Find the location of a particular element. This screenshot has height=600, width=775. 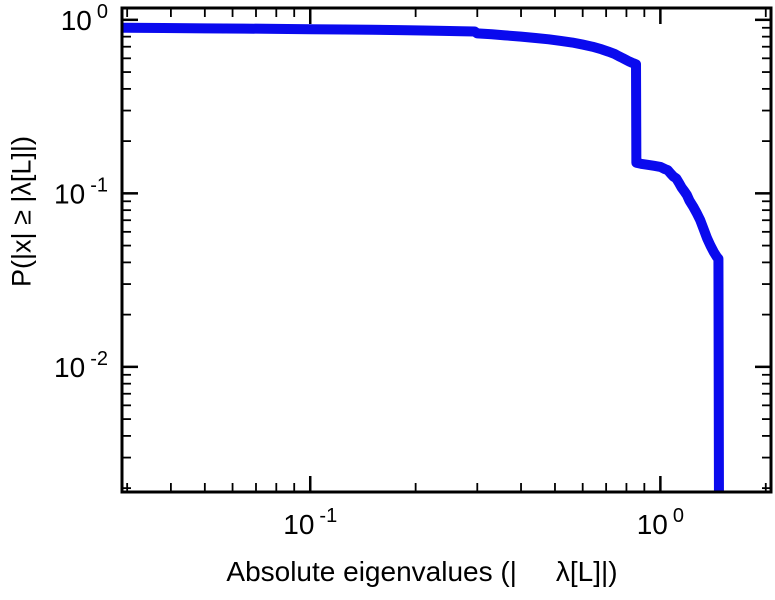

y-tick-label: 10 -1 is located at coordinates (81, 191).